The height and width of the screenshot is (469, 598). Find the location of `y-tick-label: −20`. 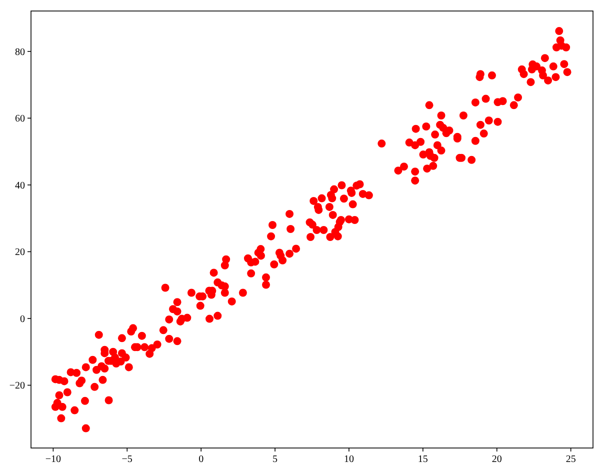

y-tick-label: −20 is located at coordinates (17, 386).